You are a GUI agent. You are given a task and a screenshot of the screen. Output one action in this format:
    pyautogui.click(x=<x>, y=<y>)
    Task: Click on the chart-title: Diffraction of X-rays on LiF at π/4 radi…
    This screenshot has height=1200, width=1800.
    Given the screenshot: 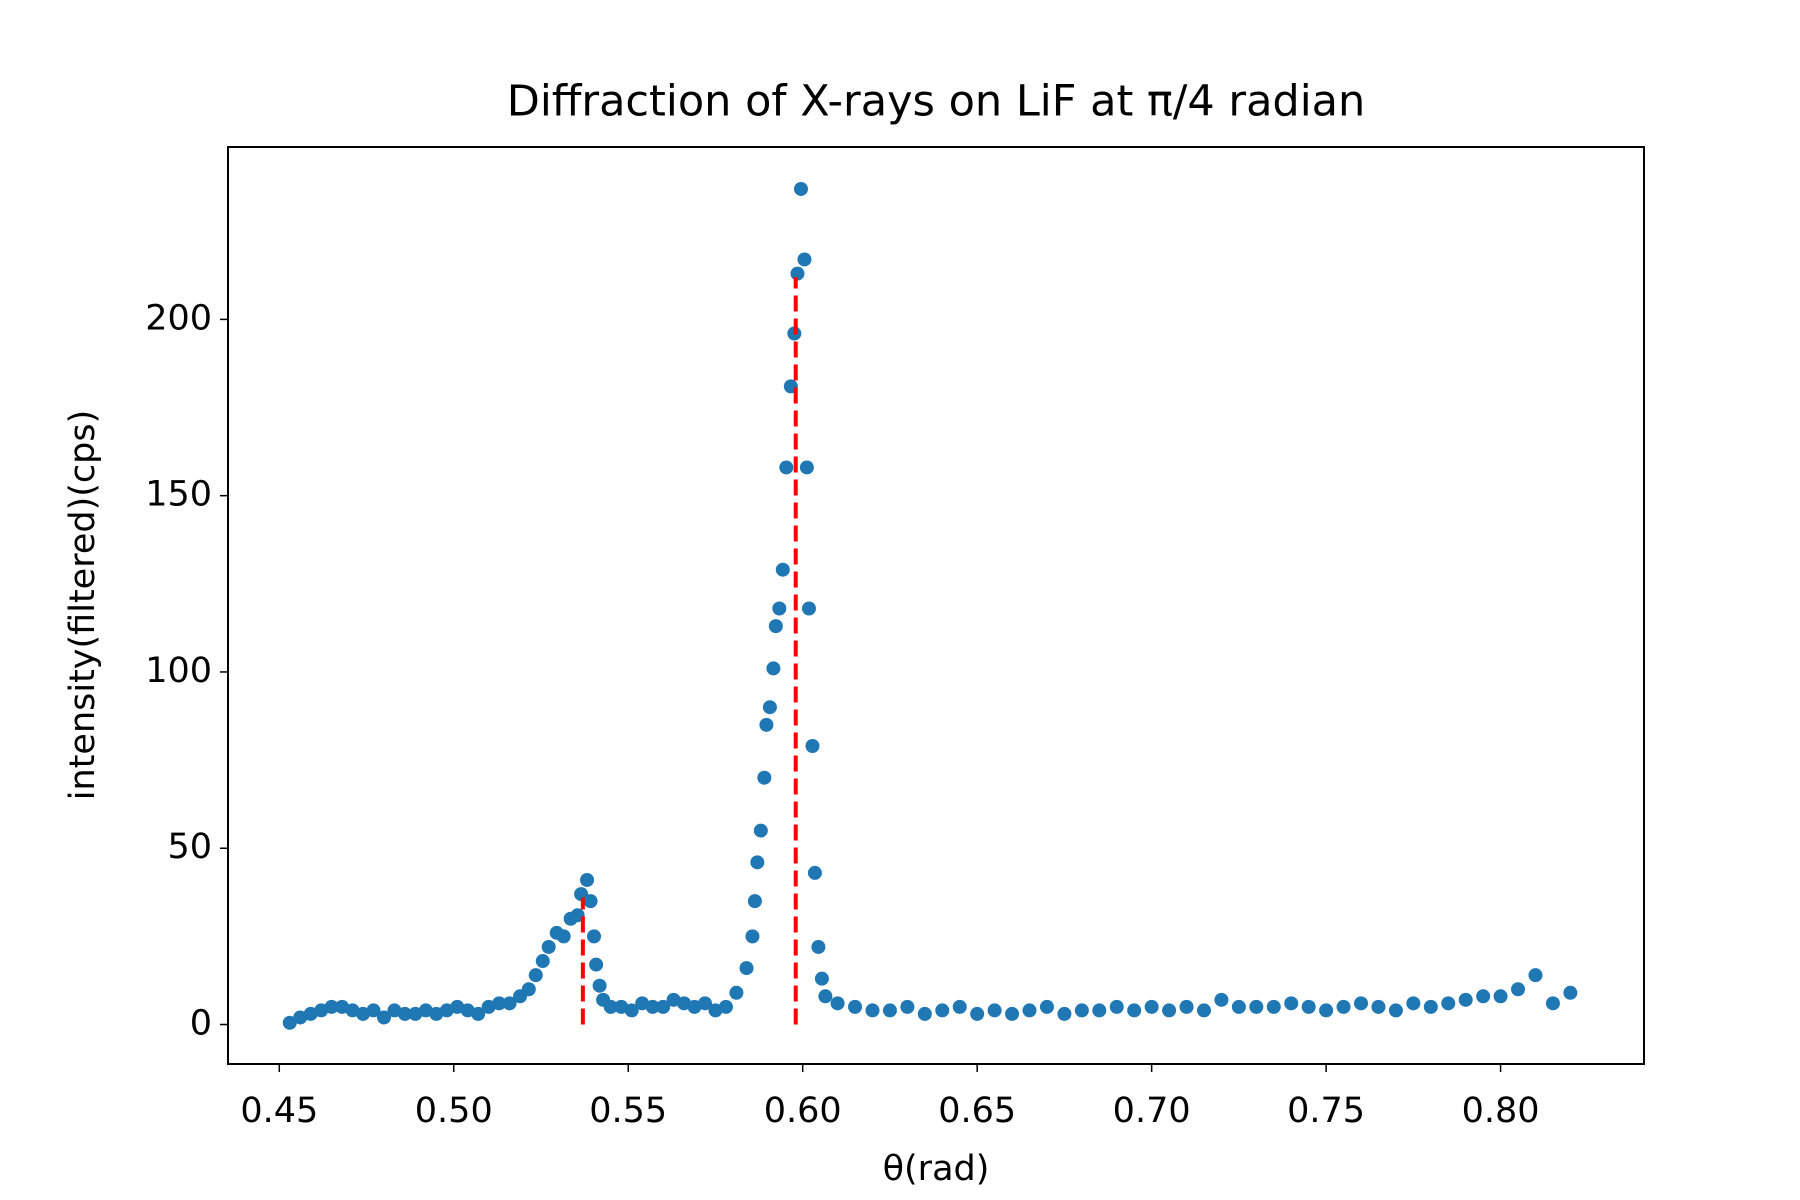 What is the action you would take?
    pyautogui.click(x=936, y=102)
    